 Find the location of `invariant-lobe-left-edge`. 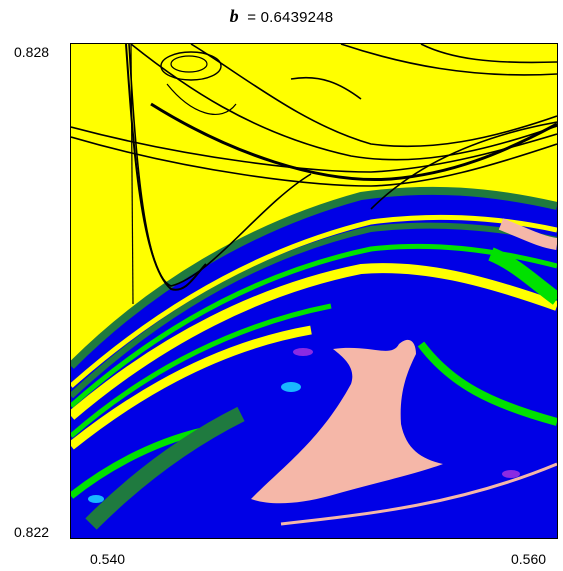

invariant-lobe-left-edge is located at coordinates (132, 174).